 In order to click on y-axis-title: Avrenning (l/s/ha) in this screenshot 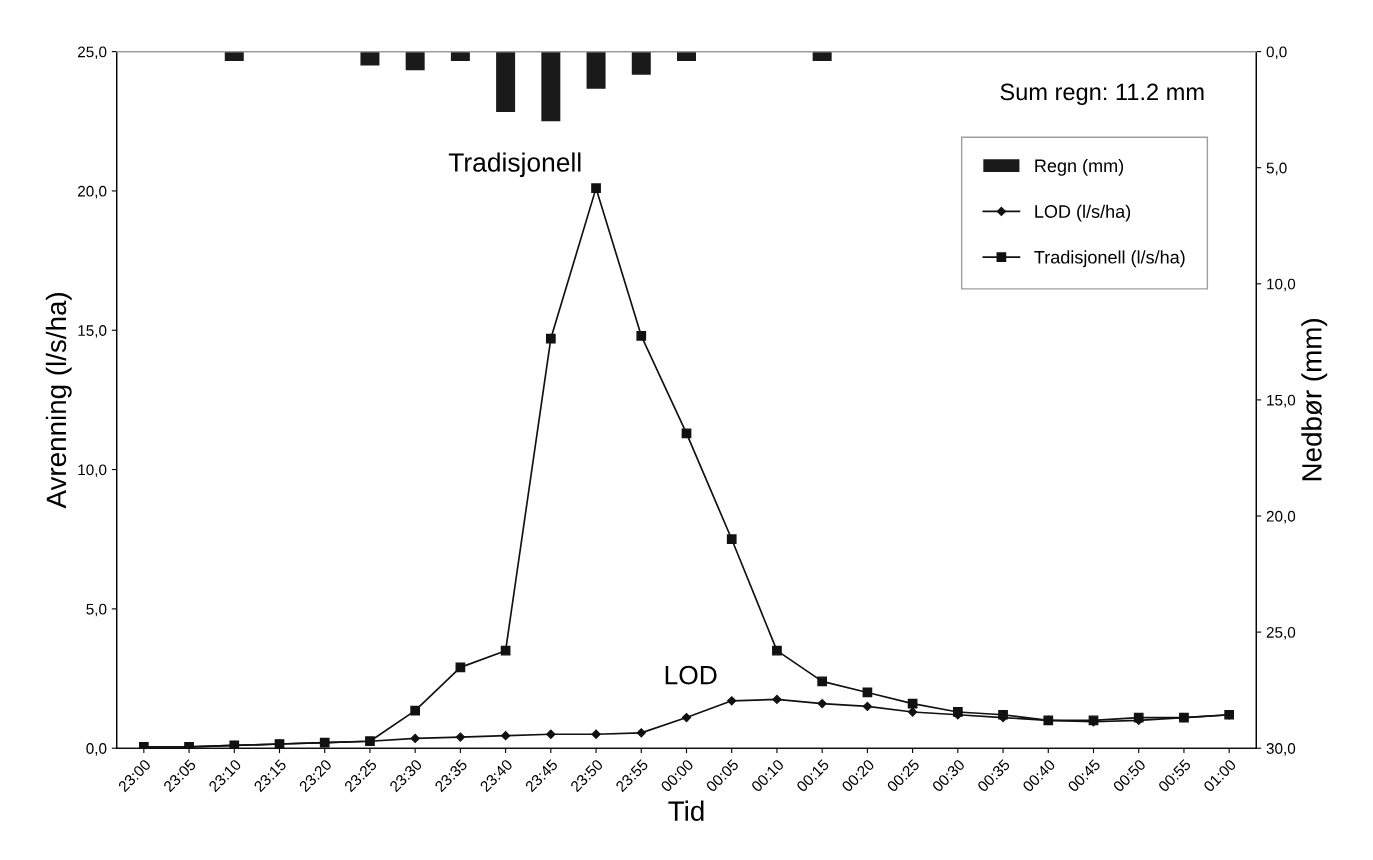, I will do `click(58, 401)`.